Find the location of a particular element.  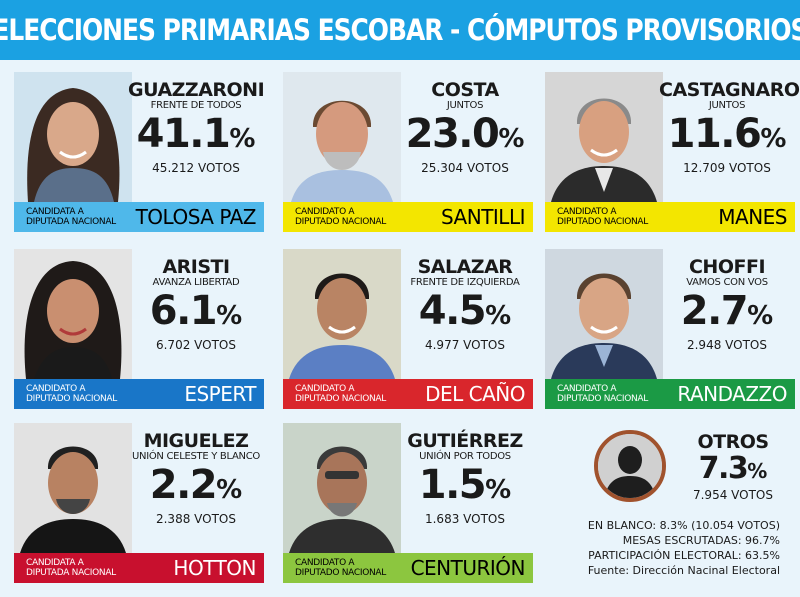

blank-votes: EN BLANCO: 8.3% (10.054 VOTOS) is located at coordinates (683, 525).